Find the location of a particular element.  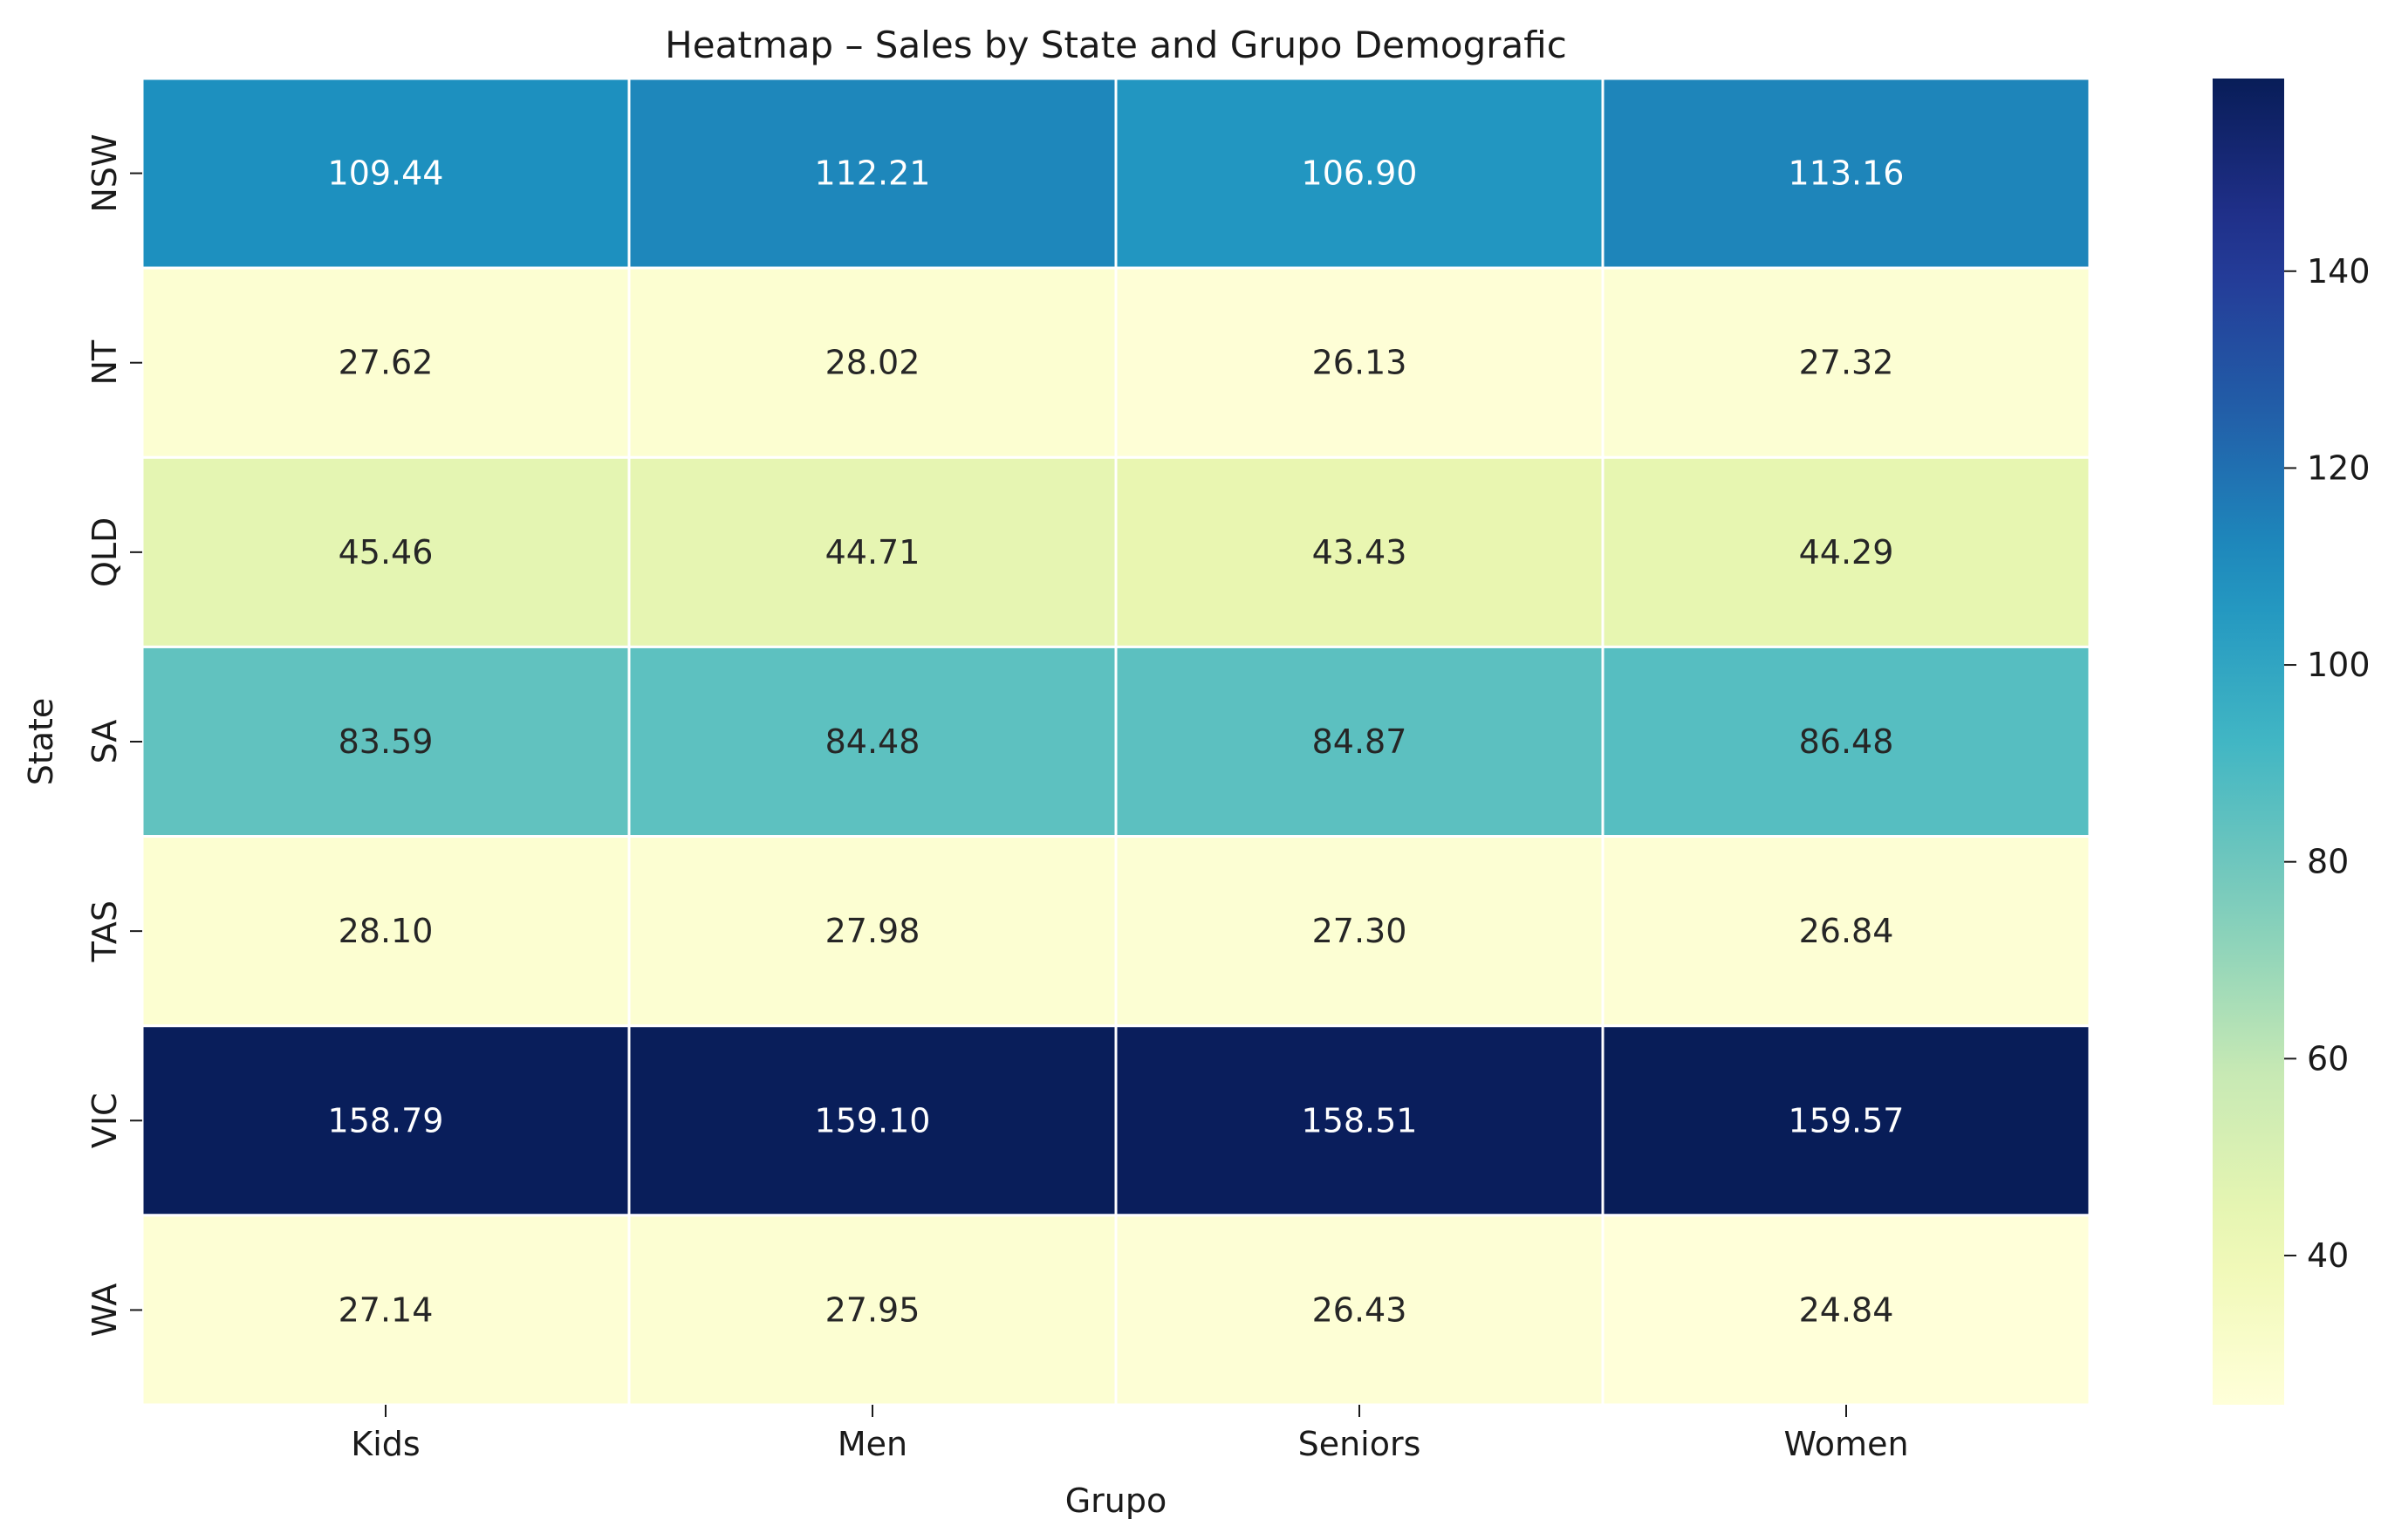

y-tick-label: NSW is located at coordinates (105, 173).